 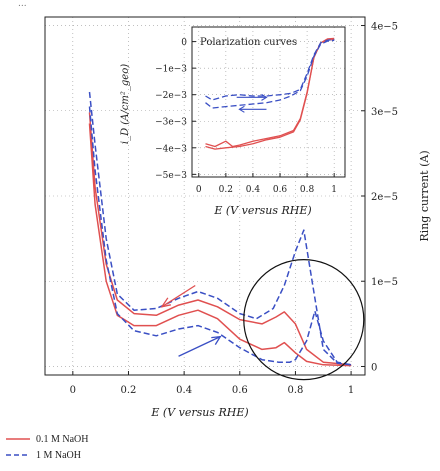 What do you see at coordinates (171, 149) in the screenshot?
I see `y-tick-label: −4e−3` at bounding box center [171, 149].